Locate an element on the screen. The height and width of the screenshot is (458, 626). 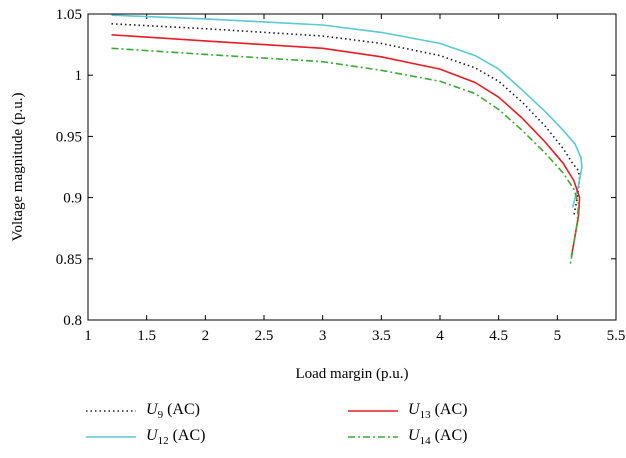
chart-legend: U9 (AC) U12 (AC) U13 (AC) U14 (AC) is located at coordinates (313, 427).